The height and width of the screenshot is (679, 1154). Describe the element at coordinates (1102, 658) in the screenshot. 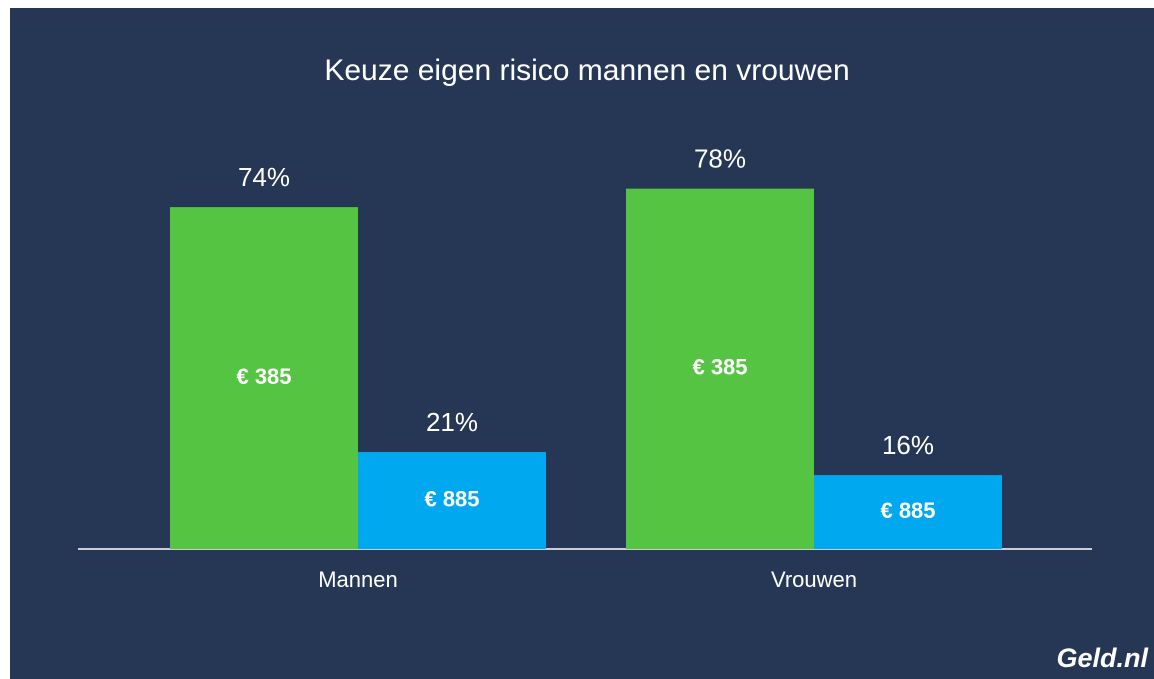

I see `logo: Geld.nl` at that location.